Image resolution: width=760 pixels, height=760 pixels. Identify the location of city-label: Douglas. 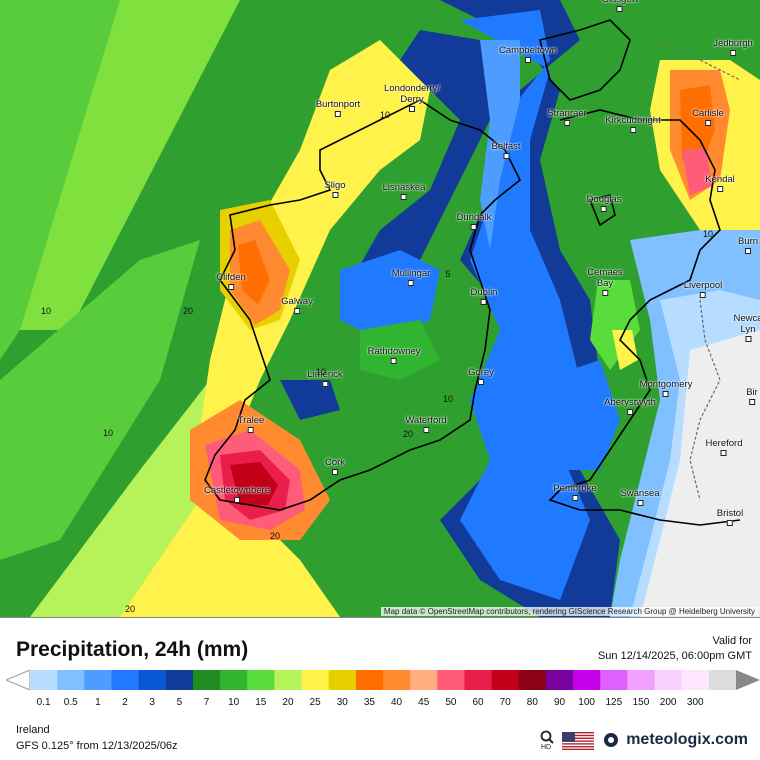
(604, 203).